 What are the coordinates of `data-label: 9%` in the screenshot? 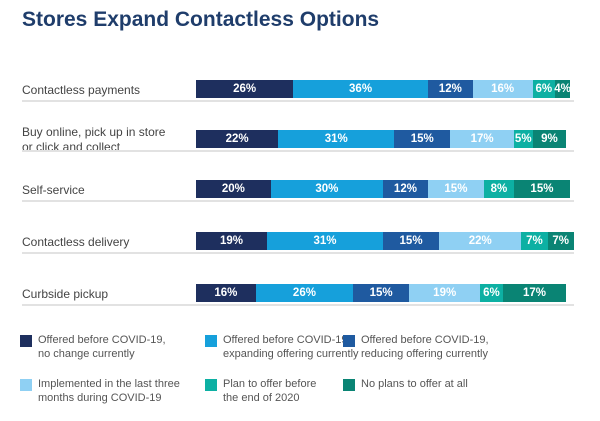 It's located at (549, 139).